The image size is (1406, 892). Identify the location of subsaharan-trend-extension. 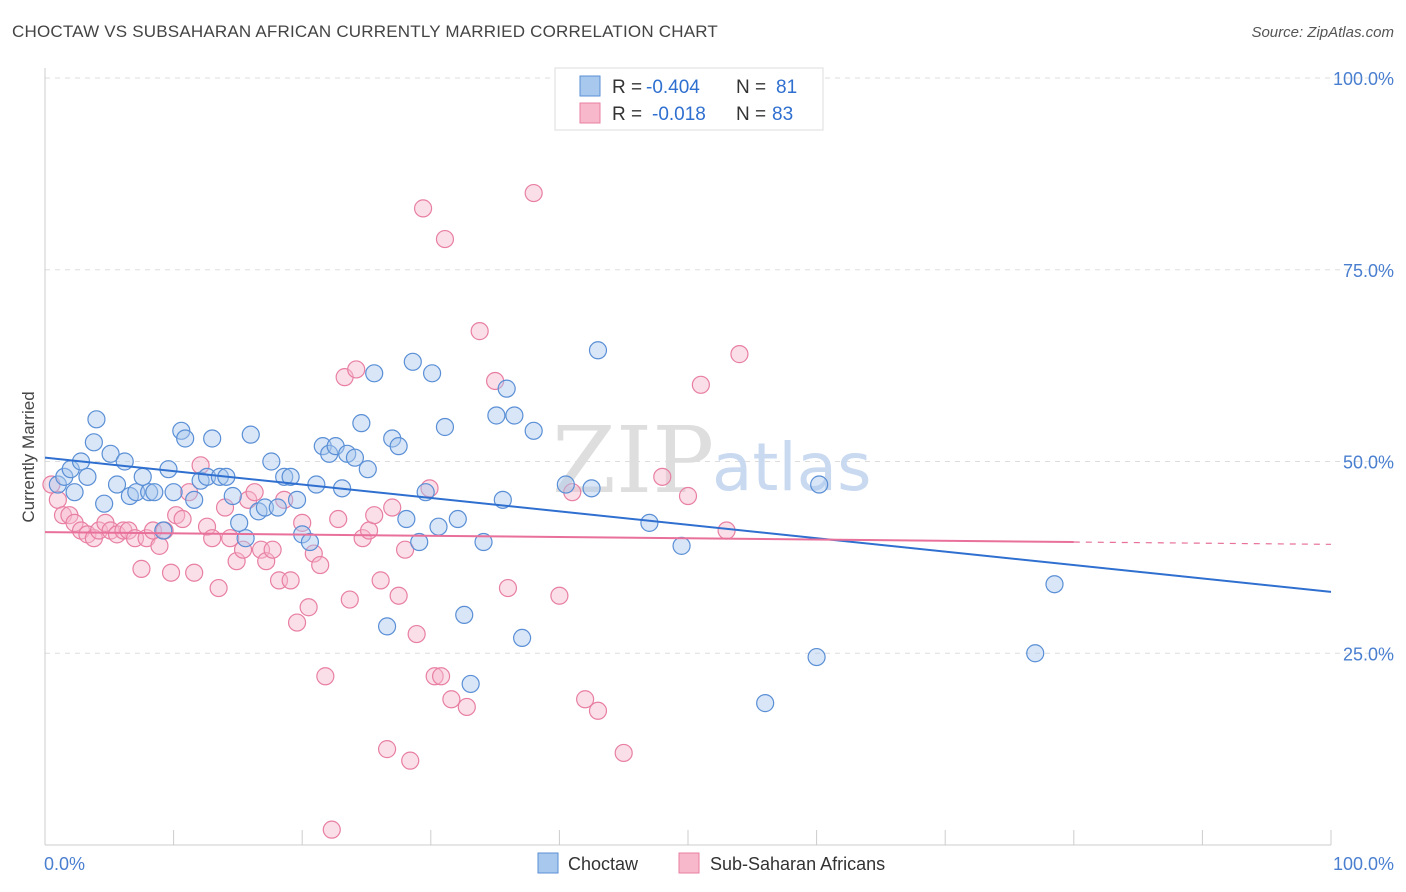
(1202, 543).